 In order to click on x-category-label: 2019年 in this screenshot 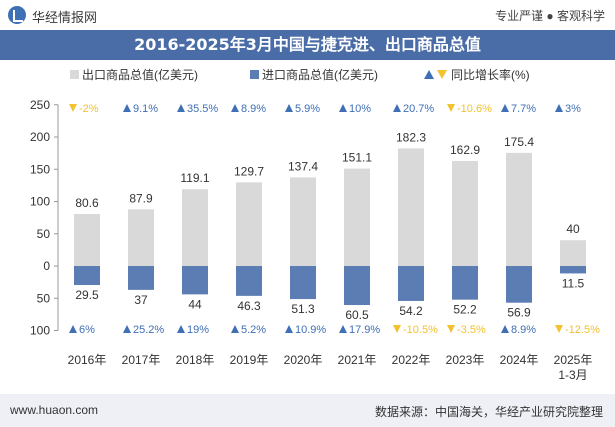, I will do `click(249, 360)`.